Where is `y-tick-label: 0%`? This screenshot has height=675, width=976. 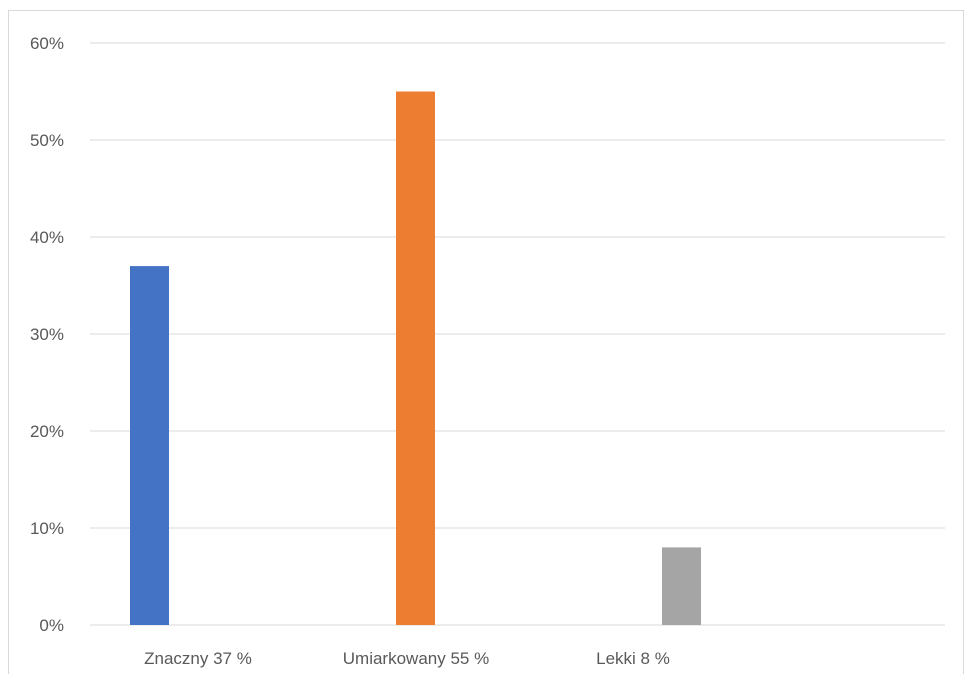 y-tick-label: 0% is located at coordinates (51, 625).